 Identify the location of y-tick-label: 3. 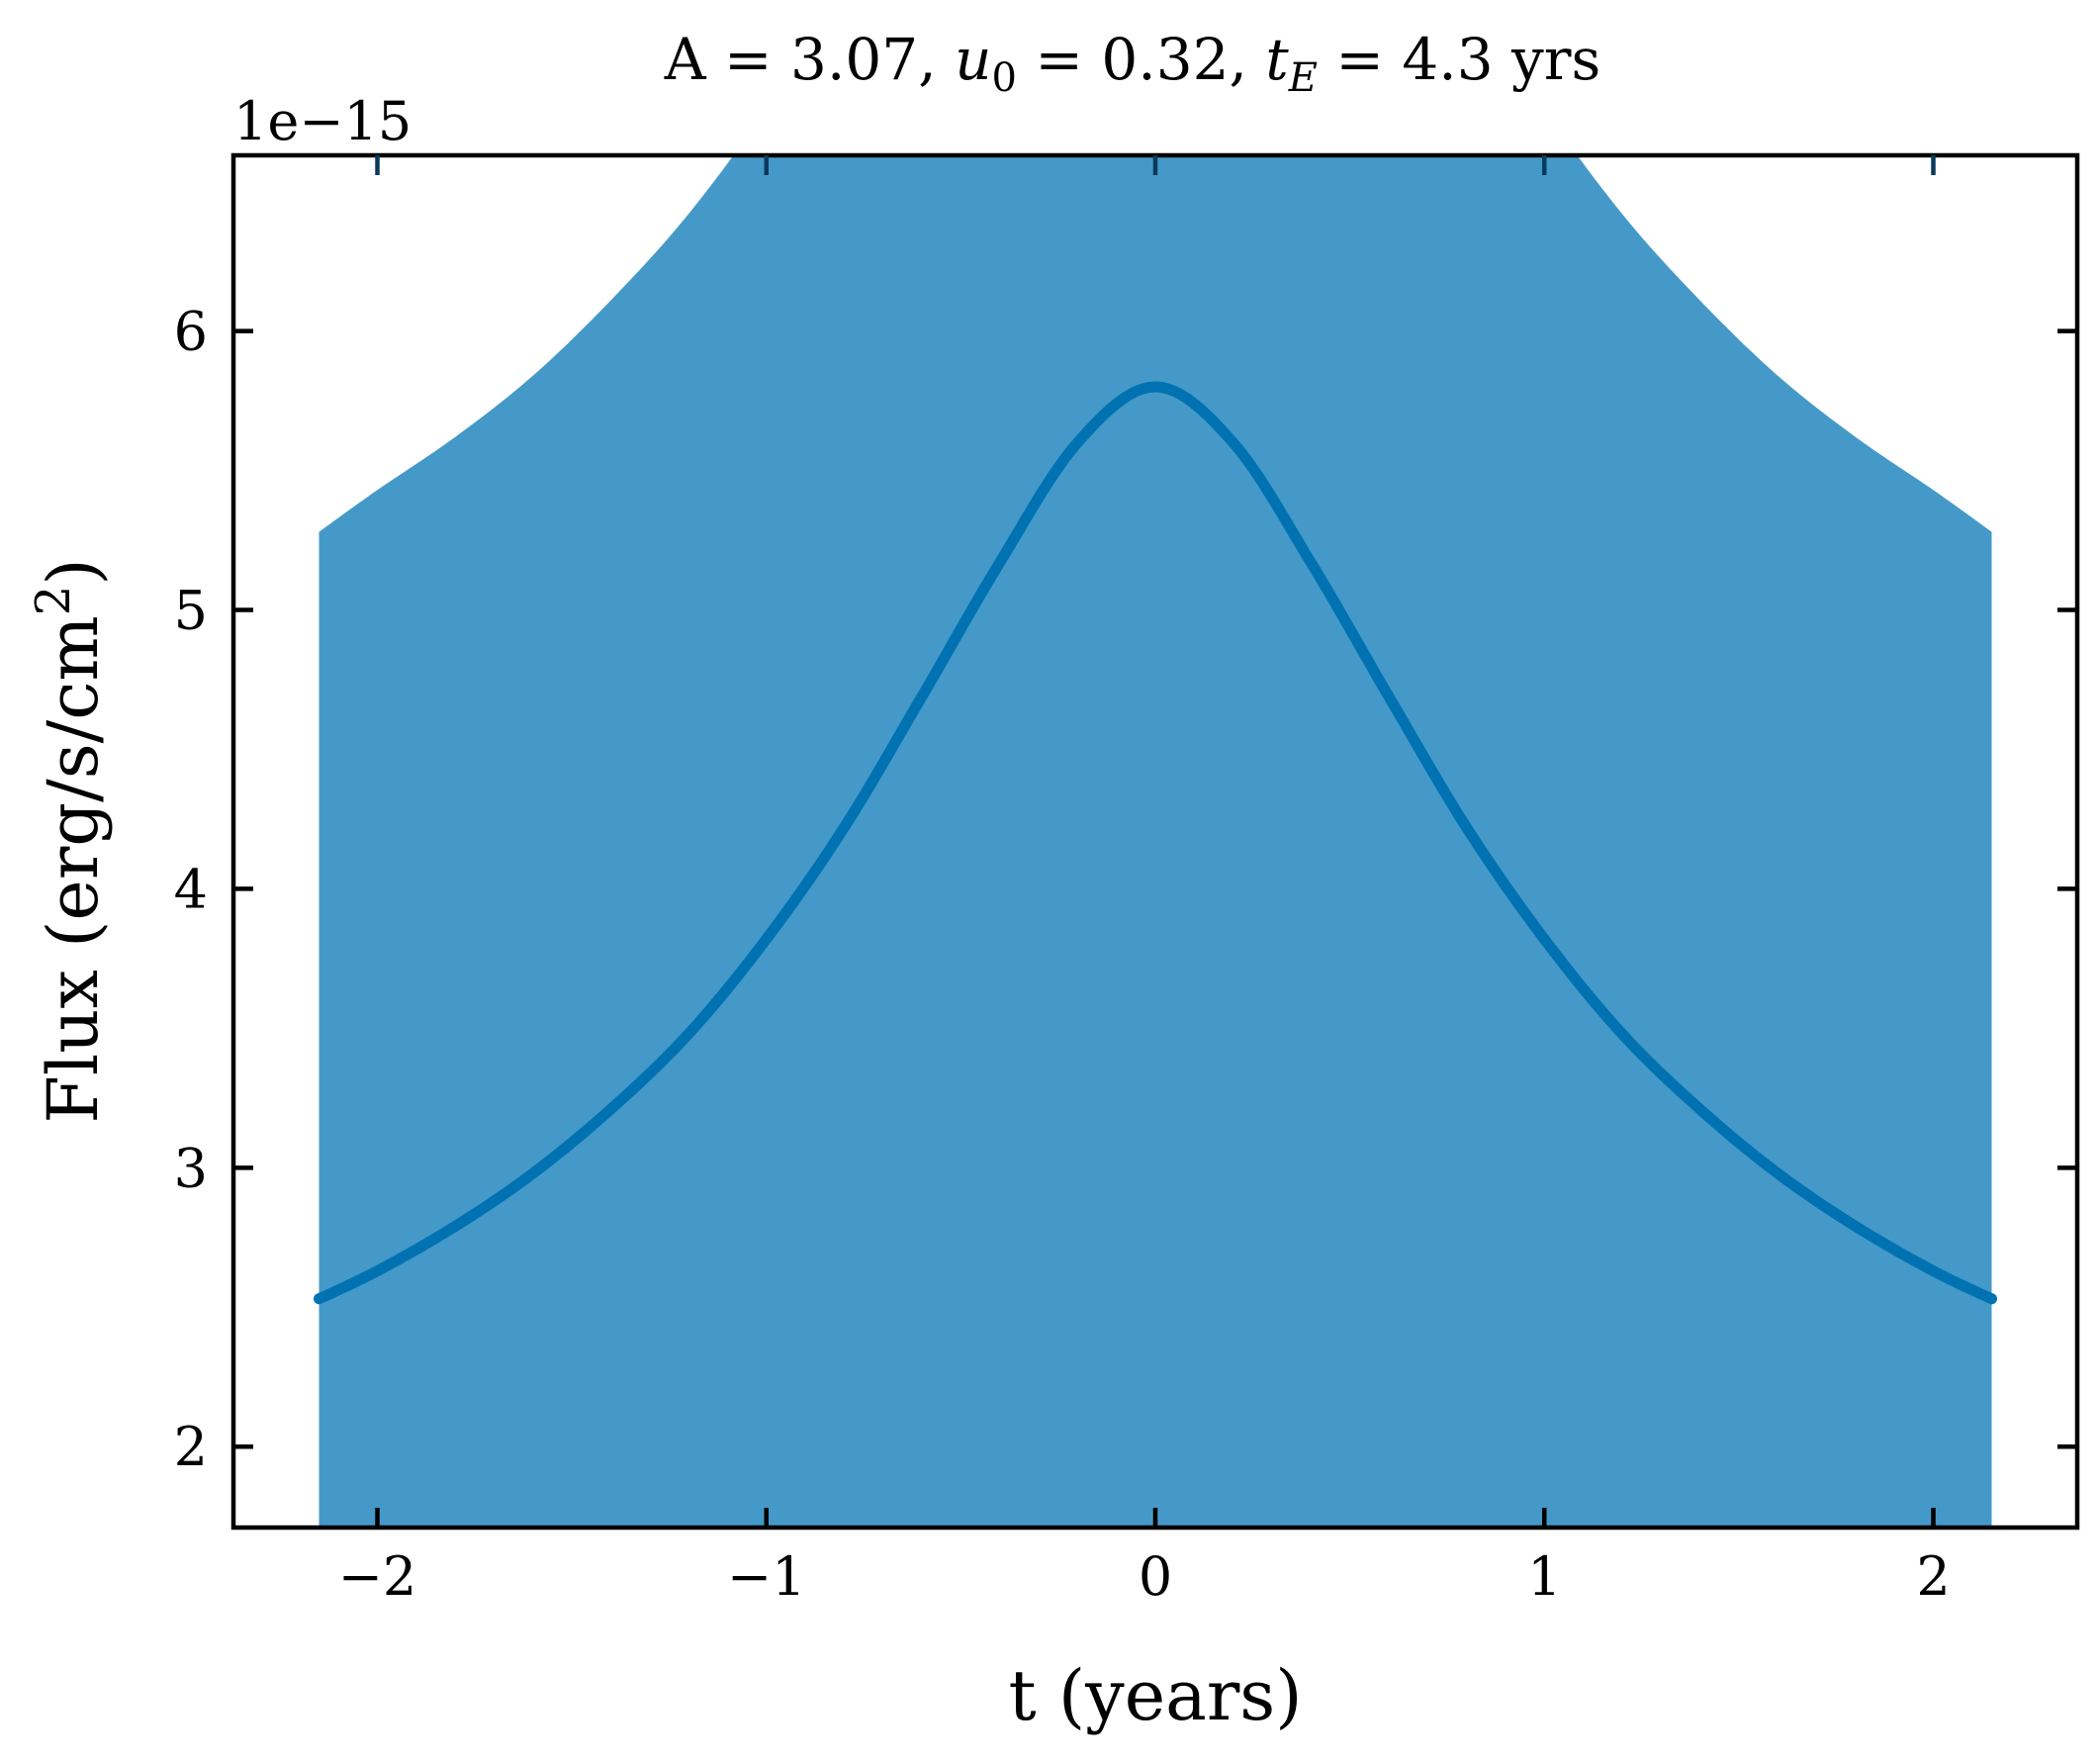
(191, 1168).